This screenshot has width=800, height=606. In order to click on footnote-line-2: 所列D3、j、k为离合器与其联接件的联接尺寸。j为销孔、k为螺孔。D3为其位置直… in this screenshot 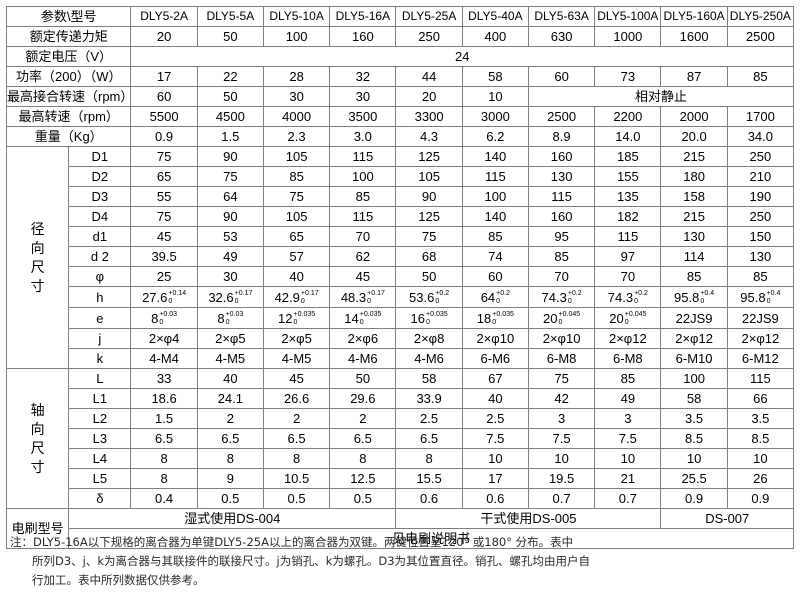, I will do `click(311, 561)`.